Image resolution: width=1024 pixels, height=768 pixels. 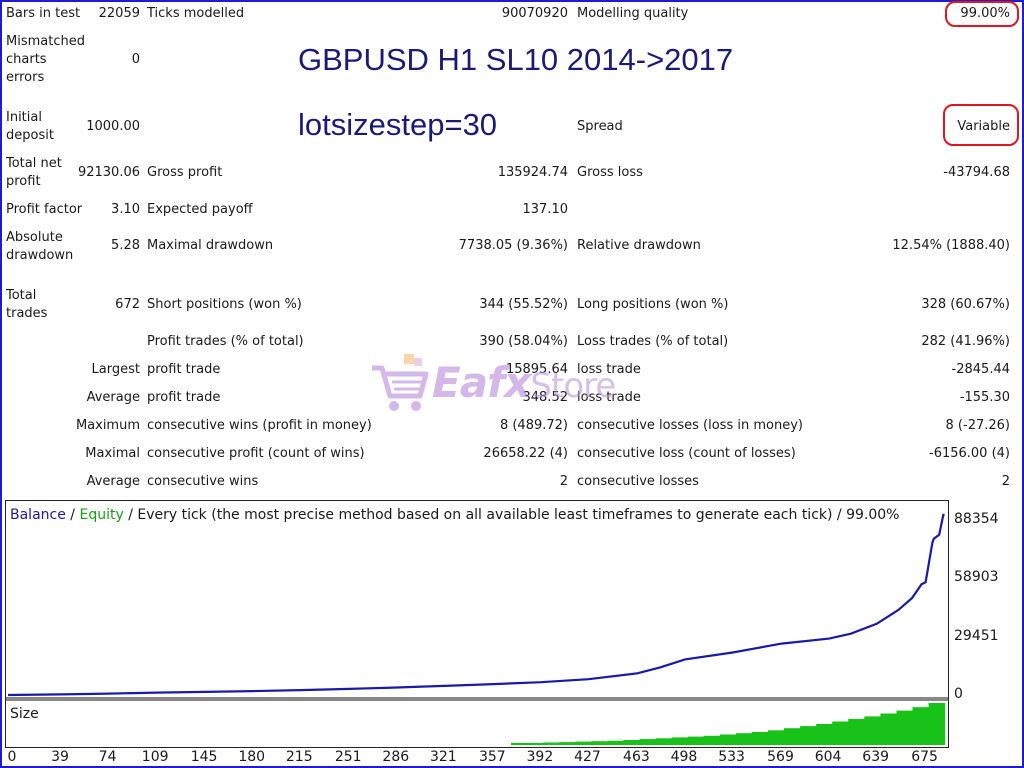 What do you see at coordinates (609, 369) in the screenshot?
I see `largest-loss-label: loss trade` at bounding box center [609, 369].